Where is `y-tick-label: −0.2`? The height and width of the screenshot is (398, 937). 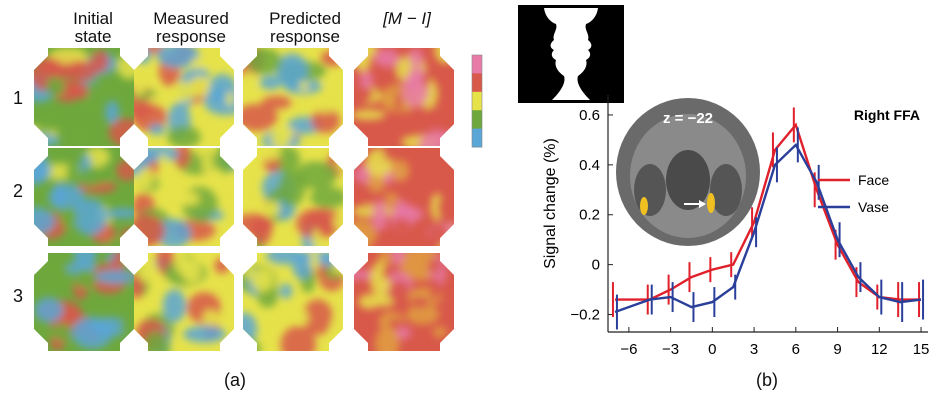
y-tick-label: −0.2 is located at coordinates (585, 315).